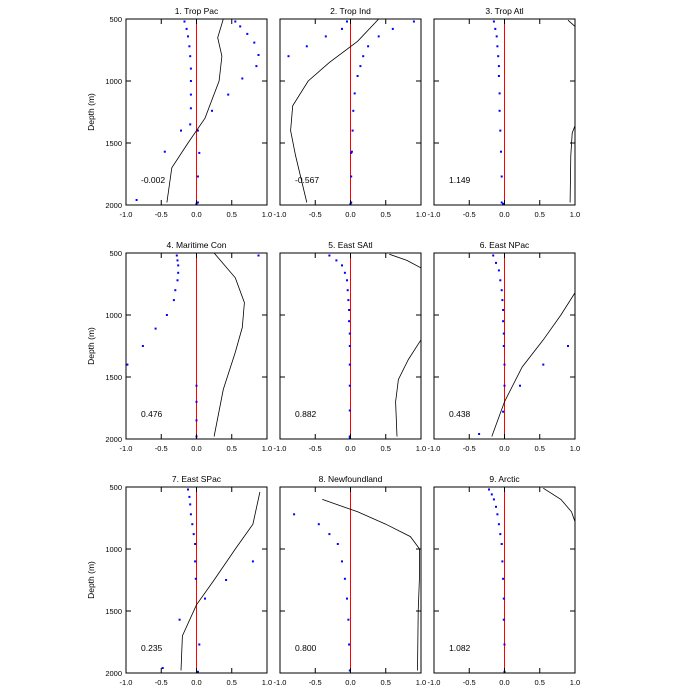 Image resolution: width=700 pixels, height=700 pixels. What do you see at coordinates (505, 245) in the screenshot?
I see `panel-title: 6. East NPac` at bounding box center [505, 245].